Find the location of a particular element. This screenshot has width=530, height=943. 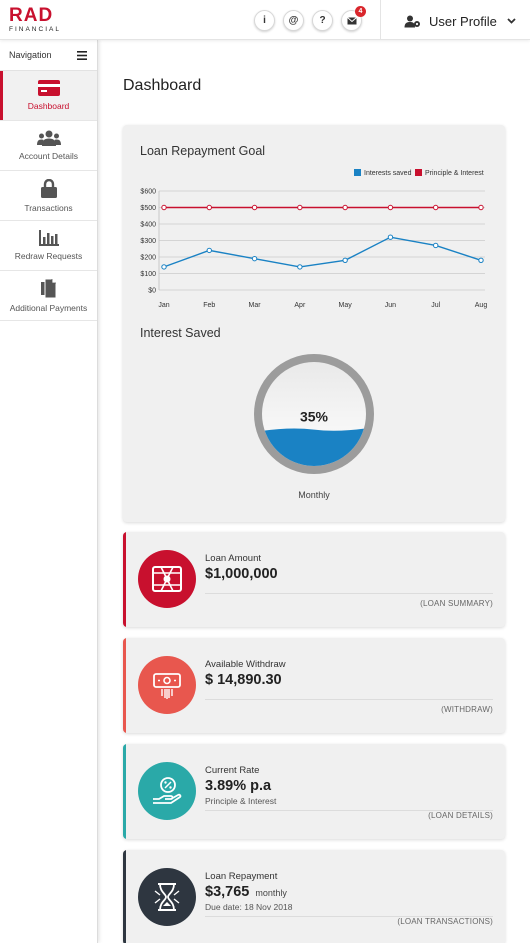

loan-repayment-label: Loan Repayment is located at coordinates (241, 876).